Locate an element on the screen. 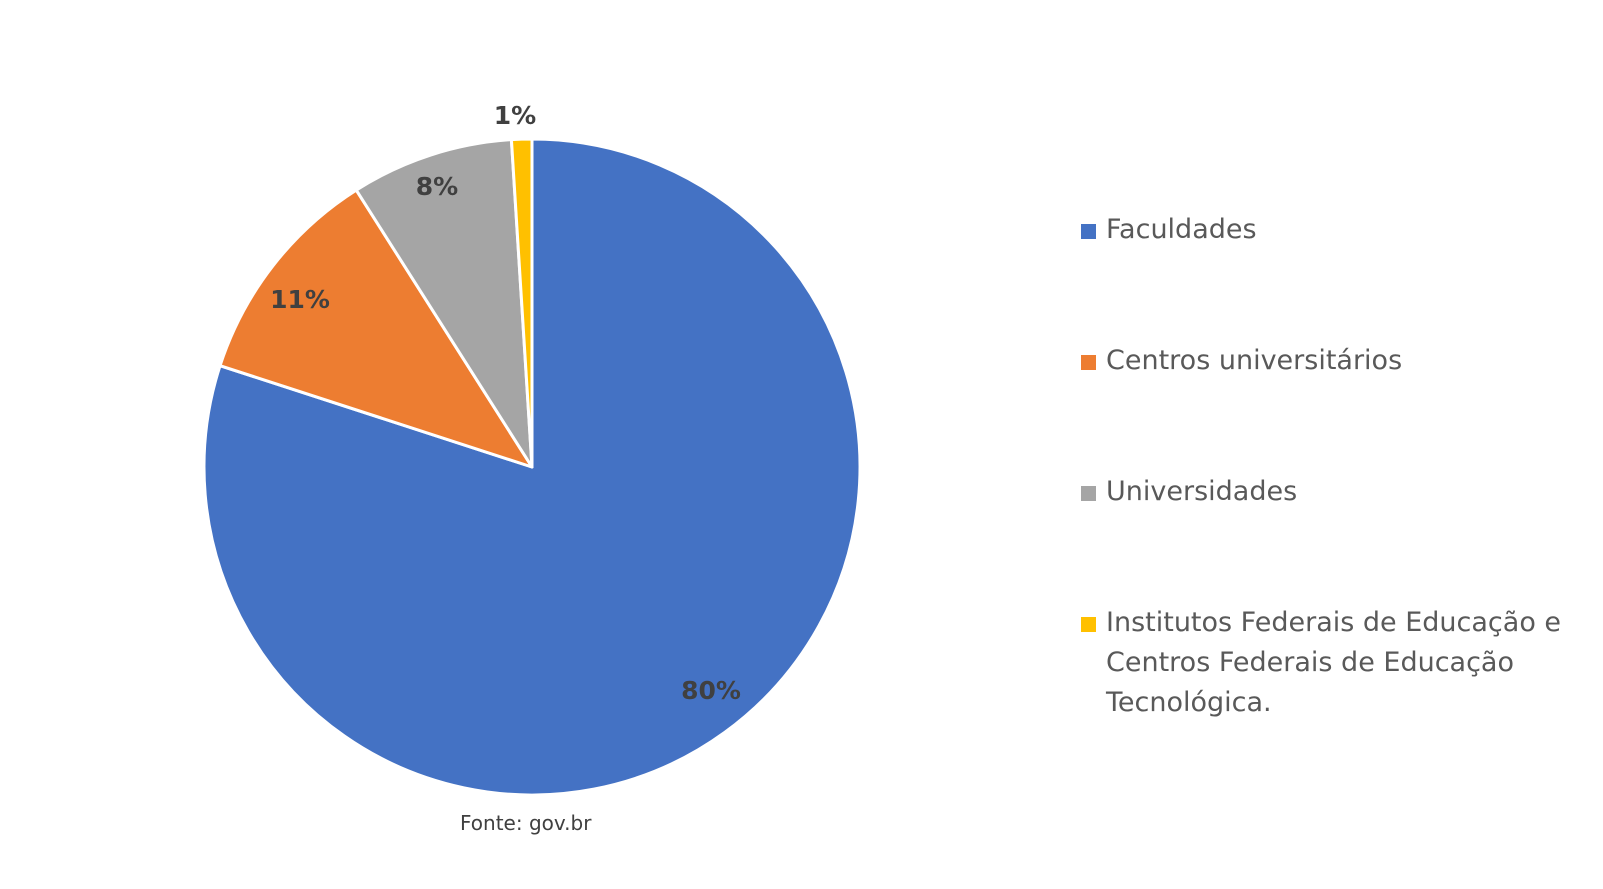 The height and width of the screenshot is (889, 1603). legend-item-universidades: Universidades is located at coordinates (1341, 492).